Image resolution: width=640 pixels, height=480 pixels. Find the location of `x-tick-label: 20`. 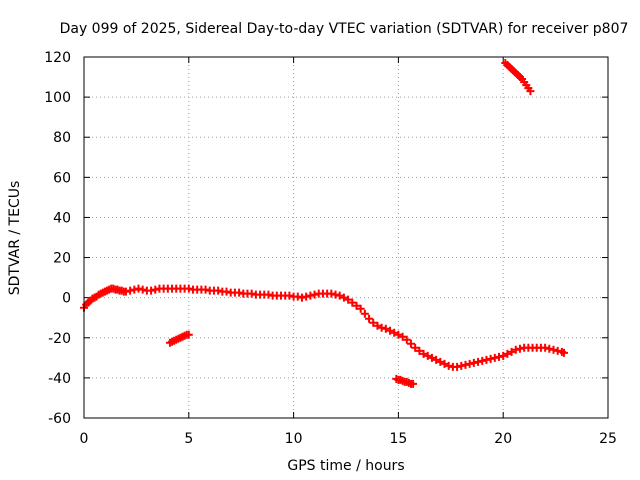

x-tick-label: 20 is located at coordinates (503, 439).